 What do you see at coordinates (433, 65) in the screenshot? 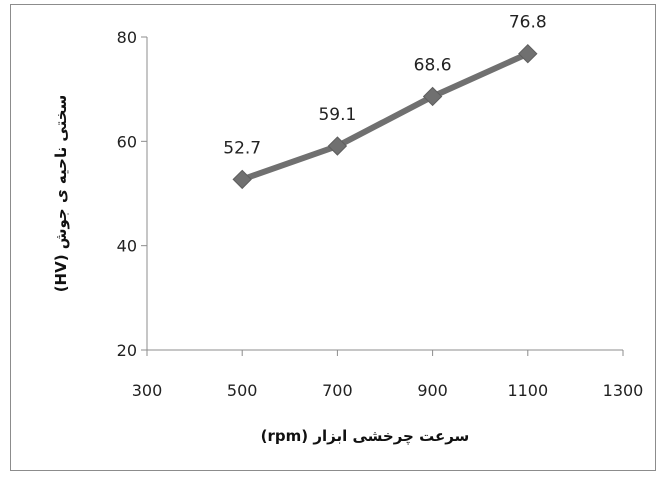
I see `data-label: 68.6` at bounding box center [433, 65].